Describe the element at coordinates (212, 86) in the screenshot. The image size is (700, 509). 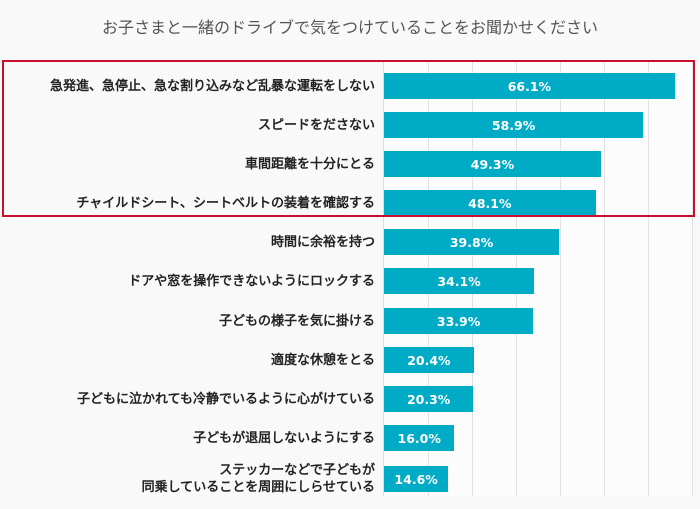
I see `category-label: 急発進、急停止、急な割り込みなど乱暴な運転をしない` at that location.